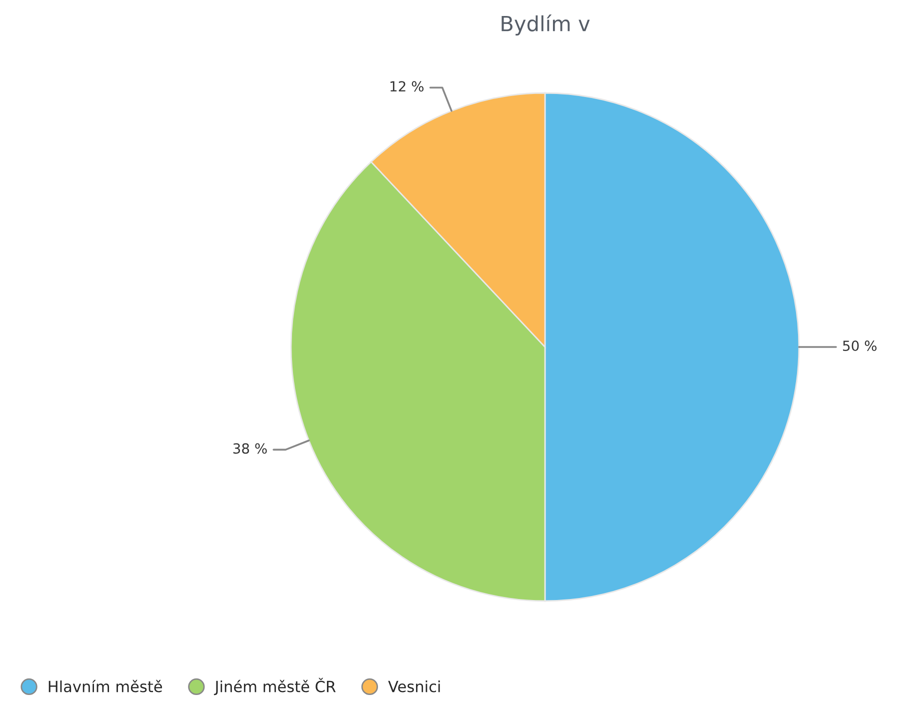  What do you see at coordinates (250, 448) in the screenshot?
I see `data-label: 38 %` at bounding box center [250, 448].